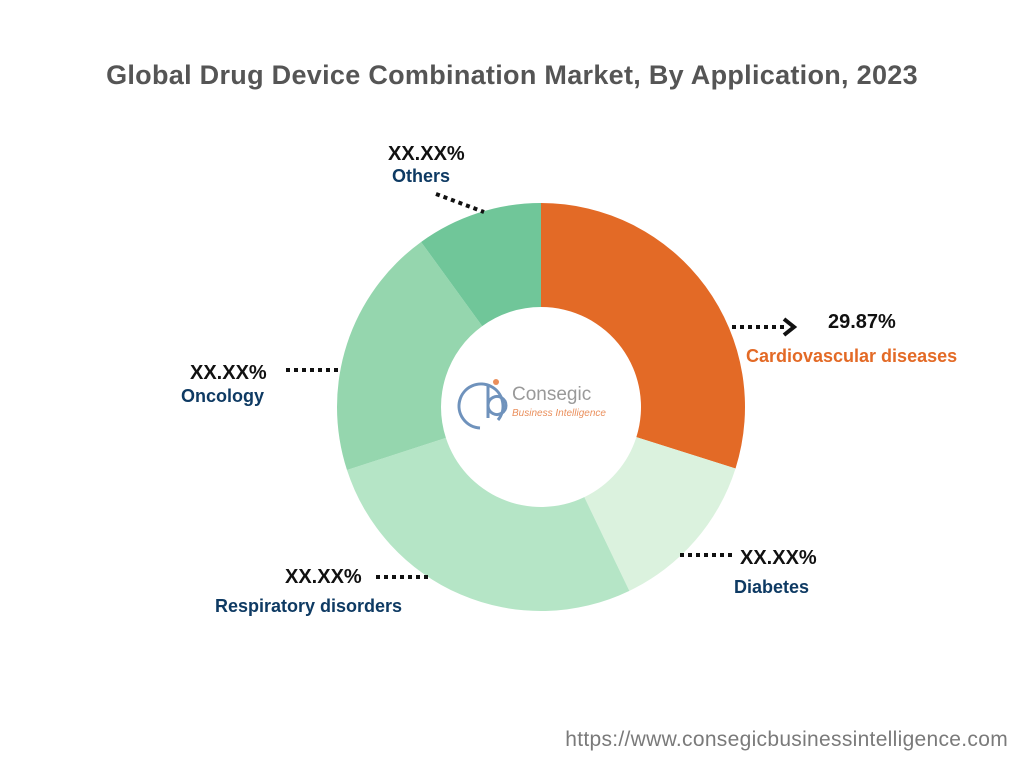 The height and width of the screenshot is (768, 1024). What do you see at coordinates (488, 524) in the screenshot?
I see `donut-slice-respiratory-disorders` at bounding box center [488, 524].